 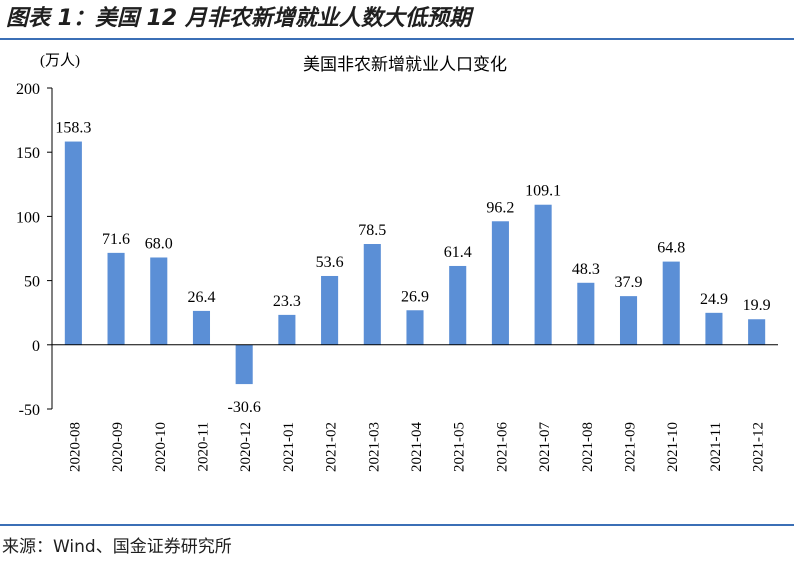 I want to click on x-tick-label: 2021-04, so click(x=417, y=447).